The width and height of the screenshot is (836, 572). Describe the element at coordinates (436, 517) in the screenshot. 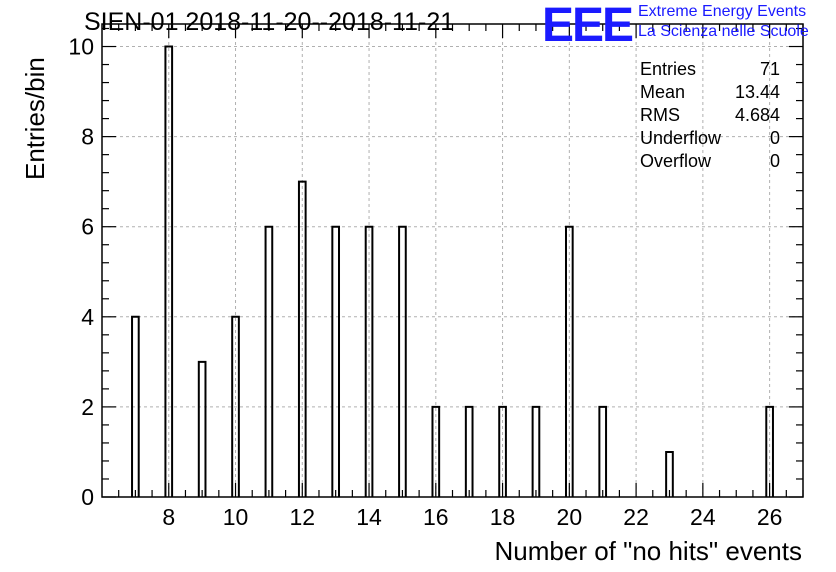

I see `x-tick-label: 16` at that location.